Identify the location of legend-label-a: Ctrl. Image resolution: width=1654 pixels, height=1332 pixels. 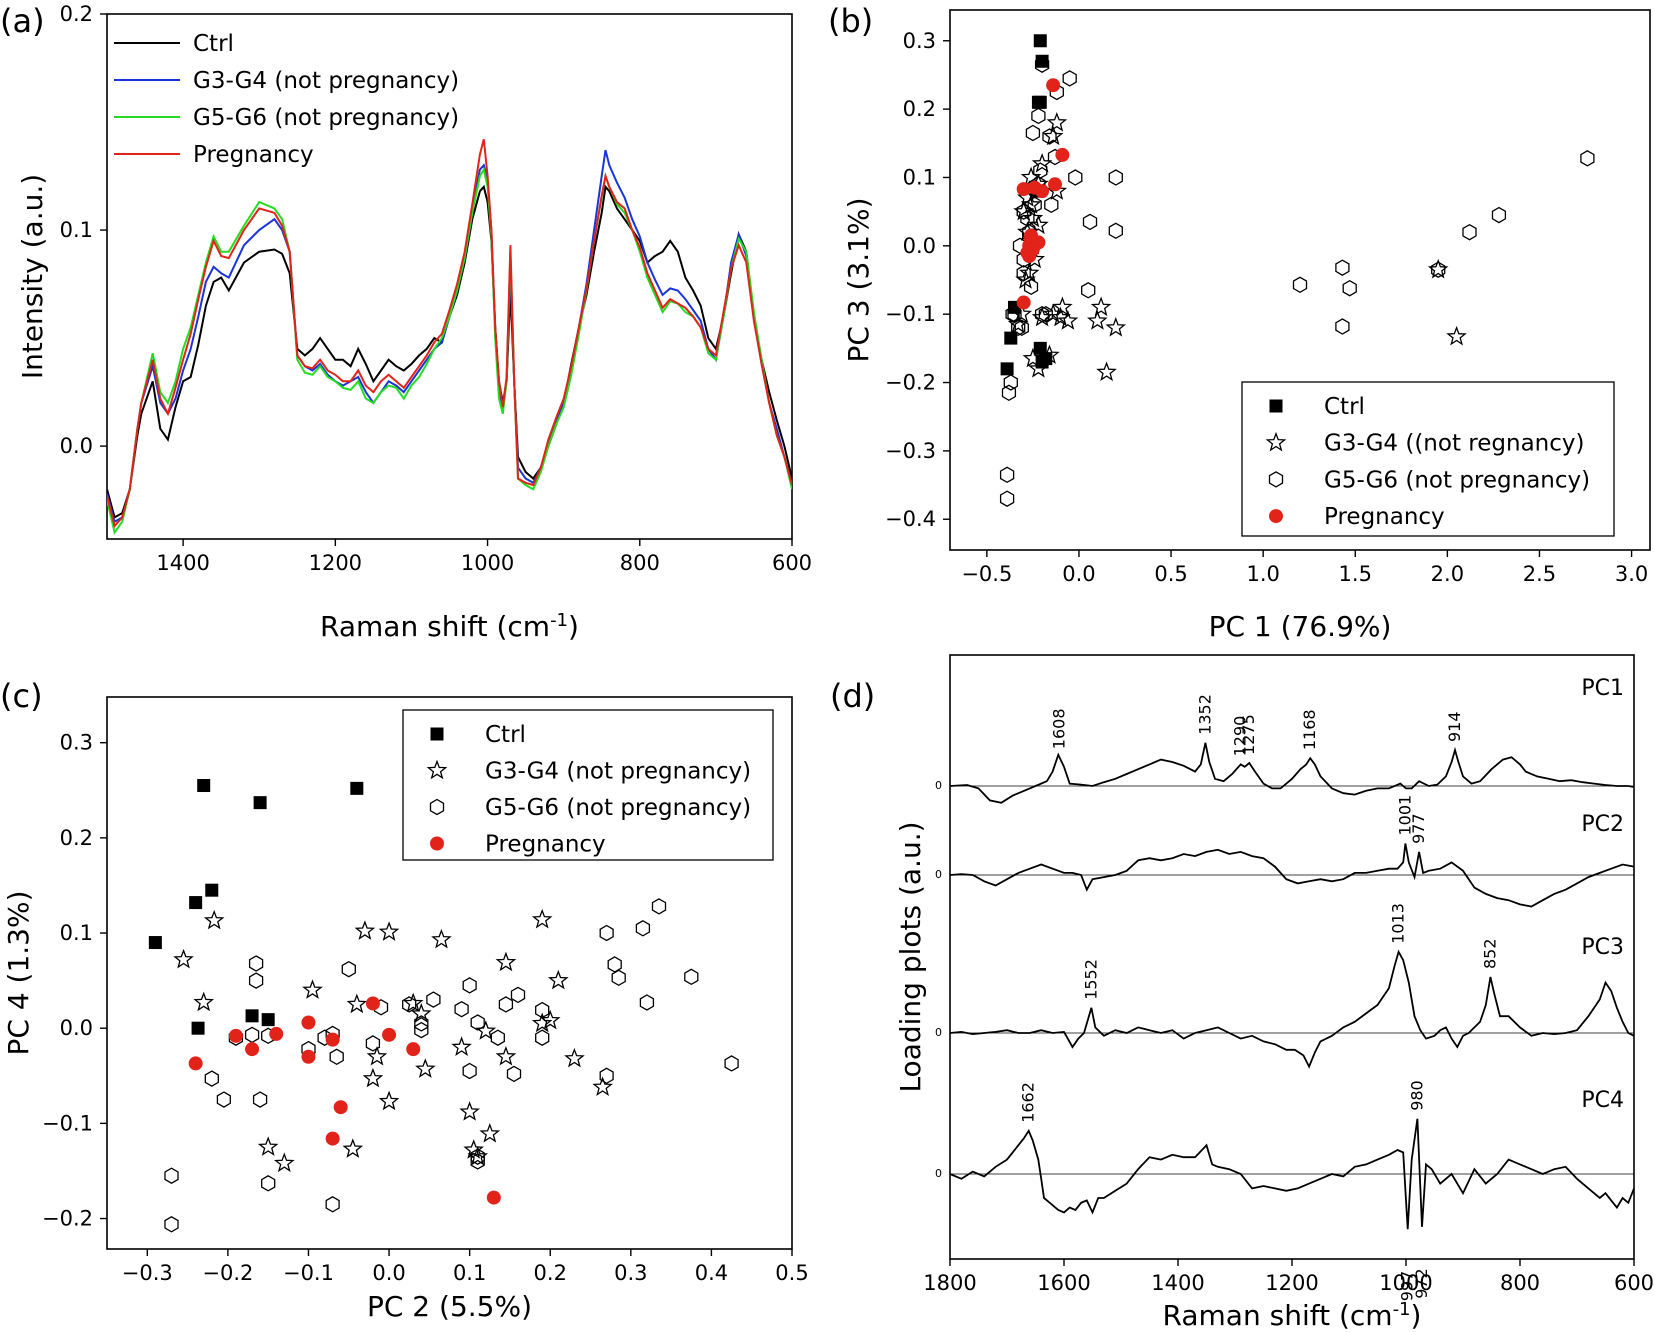
(213, 44).